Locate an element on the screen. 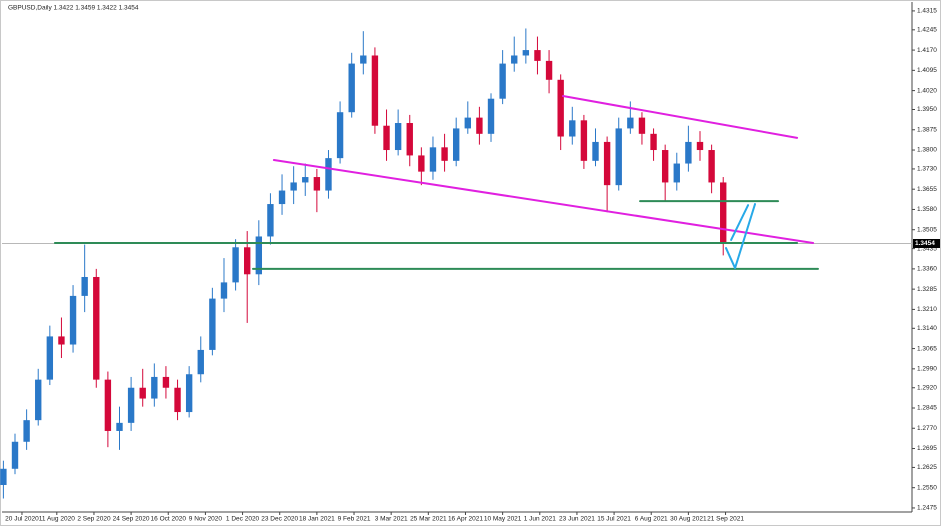 The height and width of the screenshot is (526, 941). y-tick-label: 1.3875 is located at coordinates (927, 129).